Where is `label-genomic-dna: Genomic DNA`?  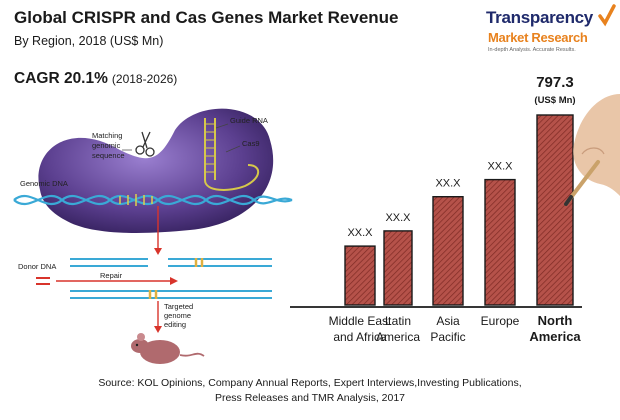 label-genomic-dna: Genomic DNA is located at coordinates (44, 183).